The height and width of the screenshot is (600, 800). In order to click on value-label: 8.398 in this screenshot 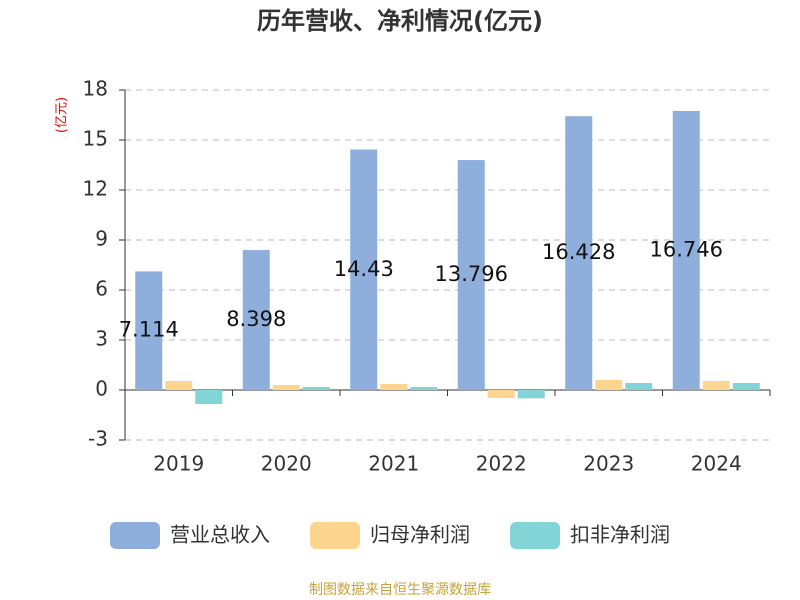, I will do `click(256, 319)`.